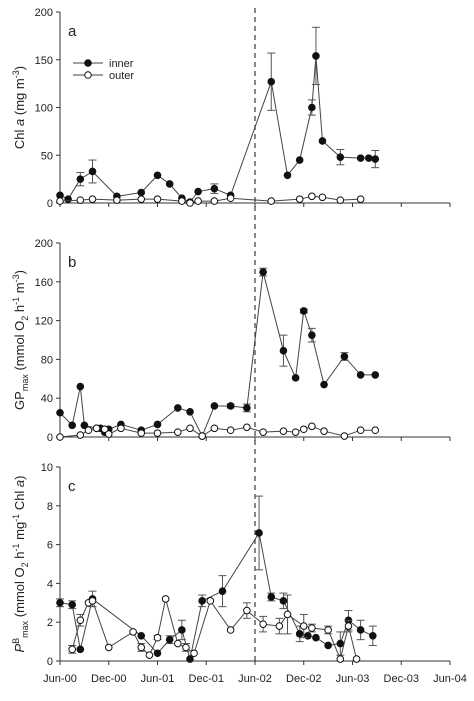 The image size is (474, 701). Describe the element at coordinates (401, 679) in the screenshot. I see `x-tick-label: Dec-03` at that location.